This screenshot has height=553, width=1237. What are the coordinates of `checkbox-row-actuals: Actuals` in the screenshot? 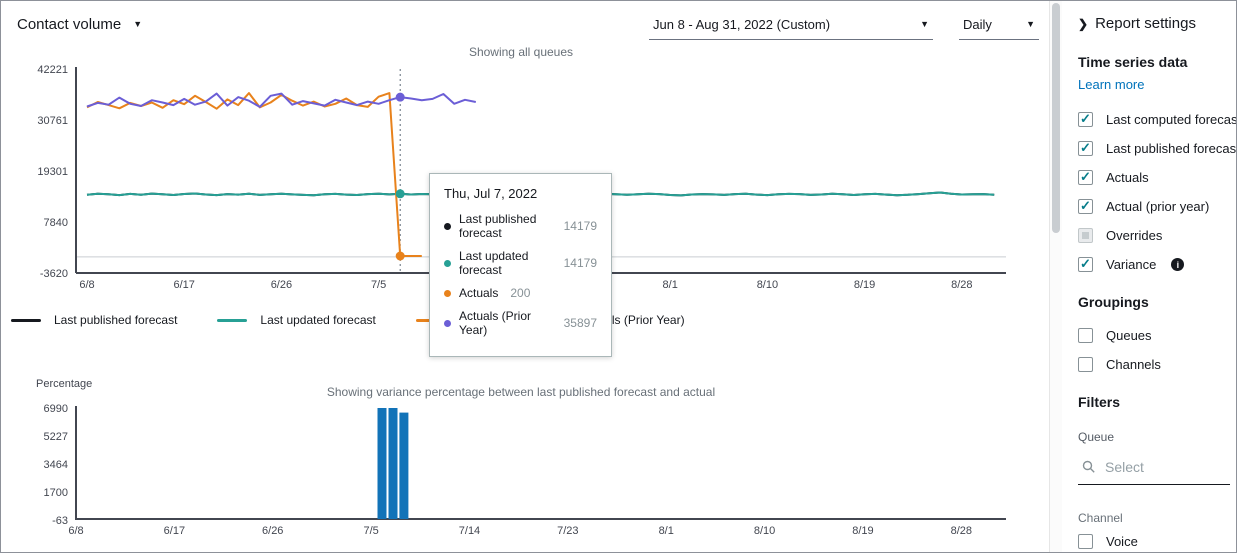 It's located at (1154, 177).